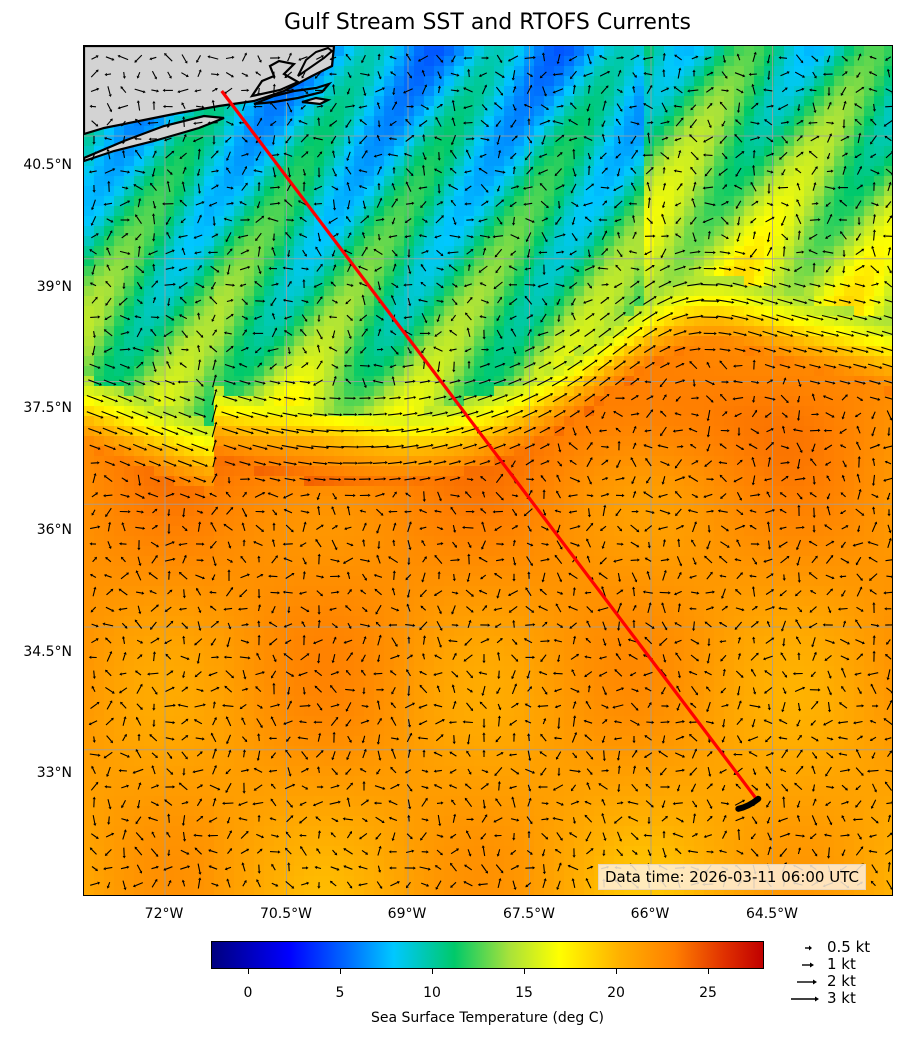 This screenshot has width=907, height=1044. What do you see at coordinates (54, 530) in the screenshot?
I see `lat-label: 36°N` at bounding box center [54, 530].